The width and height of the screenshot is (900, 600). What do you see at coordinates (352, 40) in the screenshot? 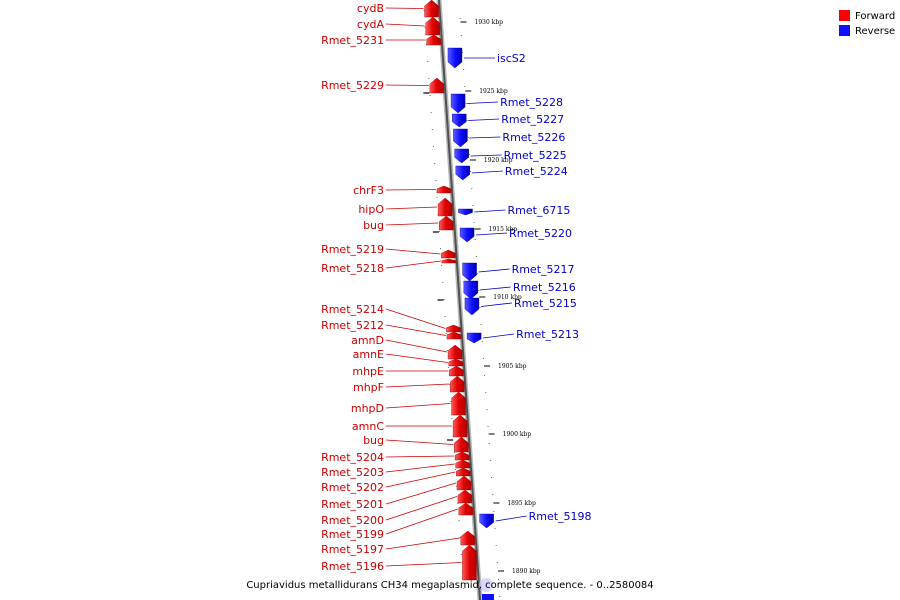
I see `gene-label: Rmet_5231` at bounding box center [352, 40].